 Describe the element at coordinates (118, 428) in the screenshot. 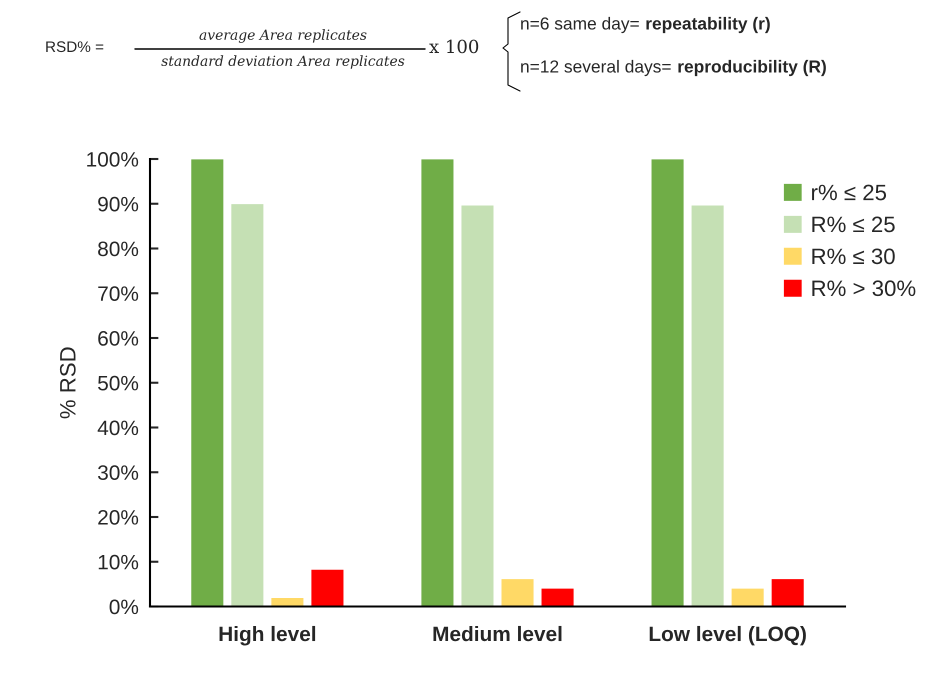

I see `y-tick-label: 40%` at that location.